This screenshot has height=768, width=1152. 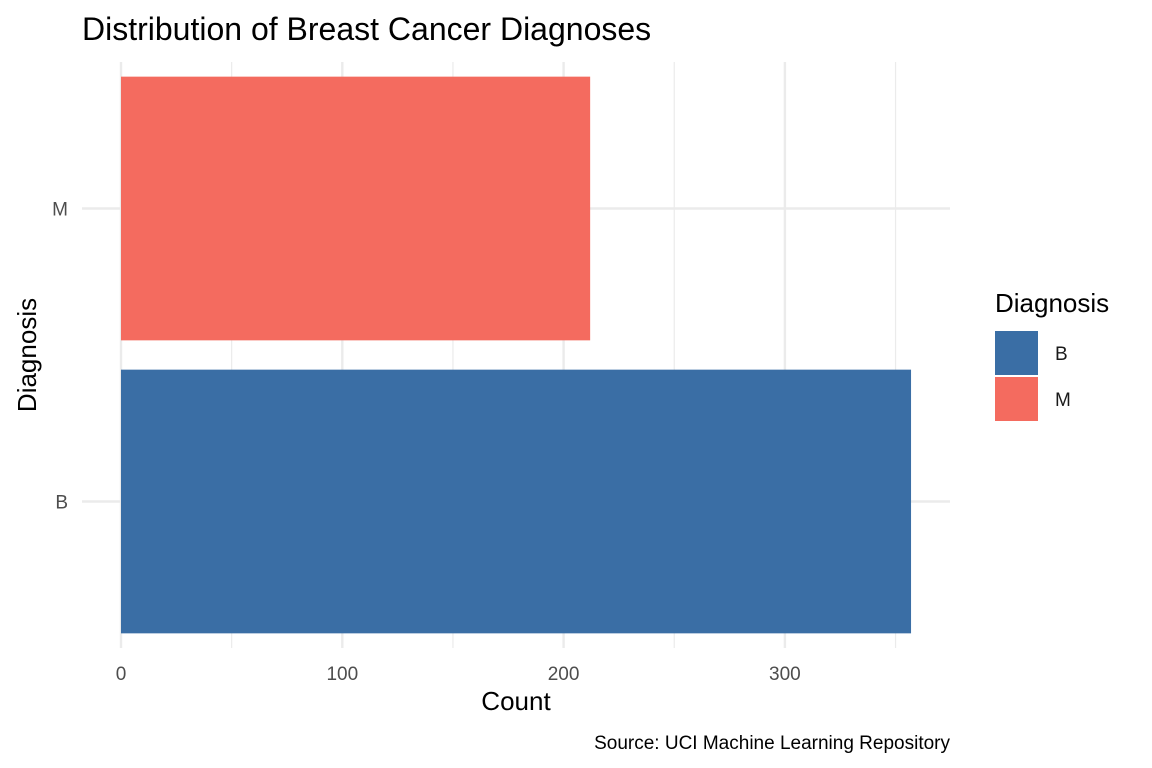 I want to click on legend-label-b: B, so click(x=1061, y=354).